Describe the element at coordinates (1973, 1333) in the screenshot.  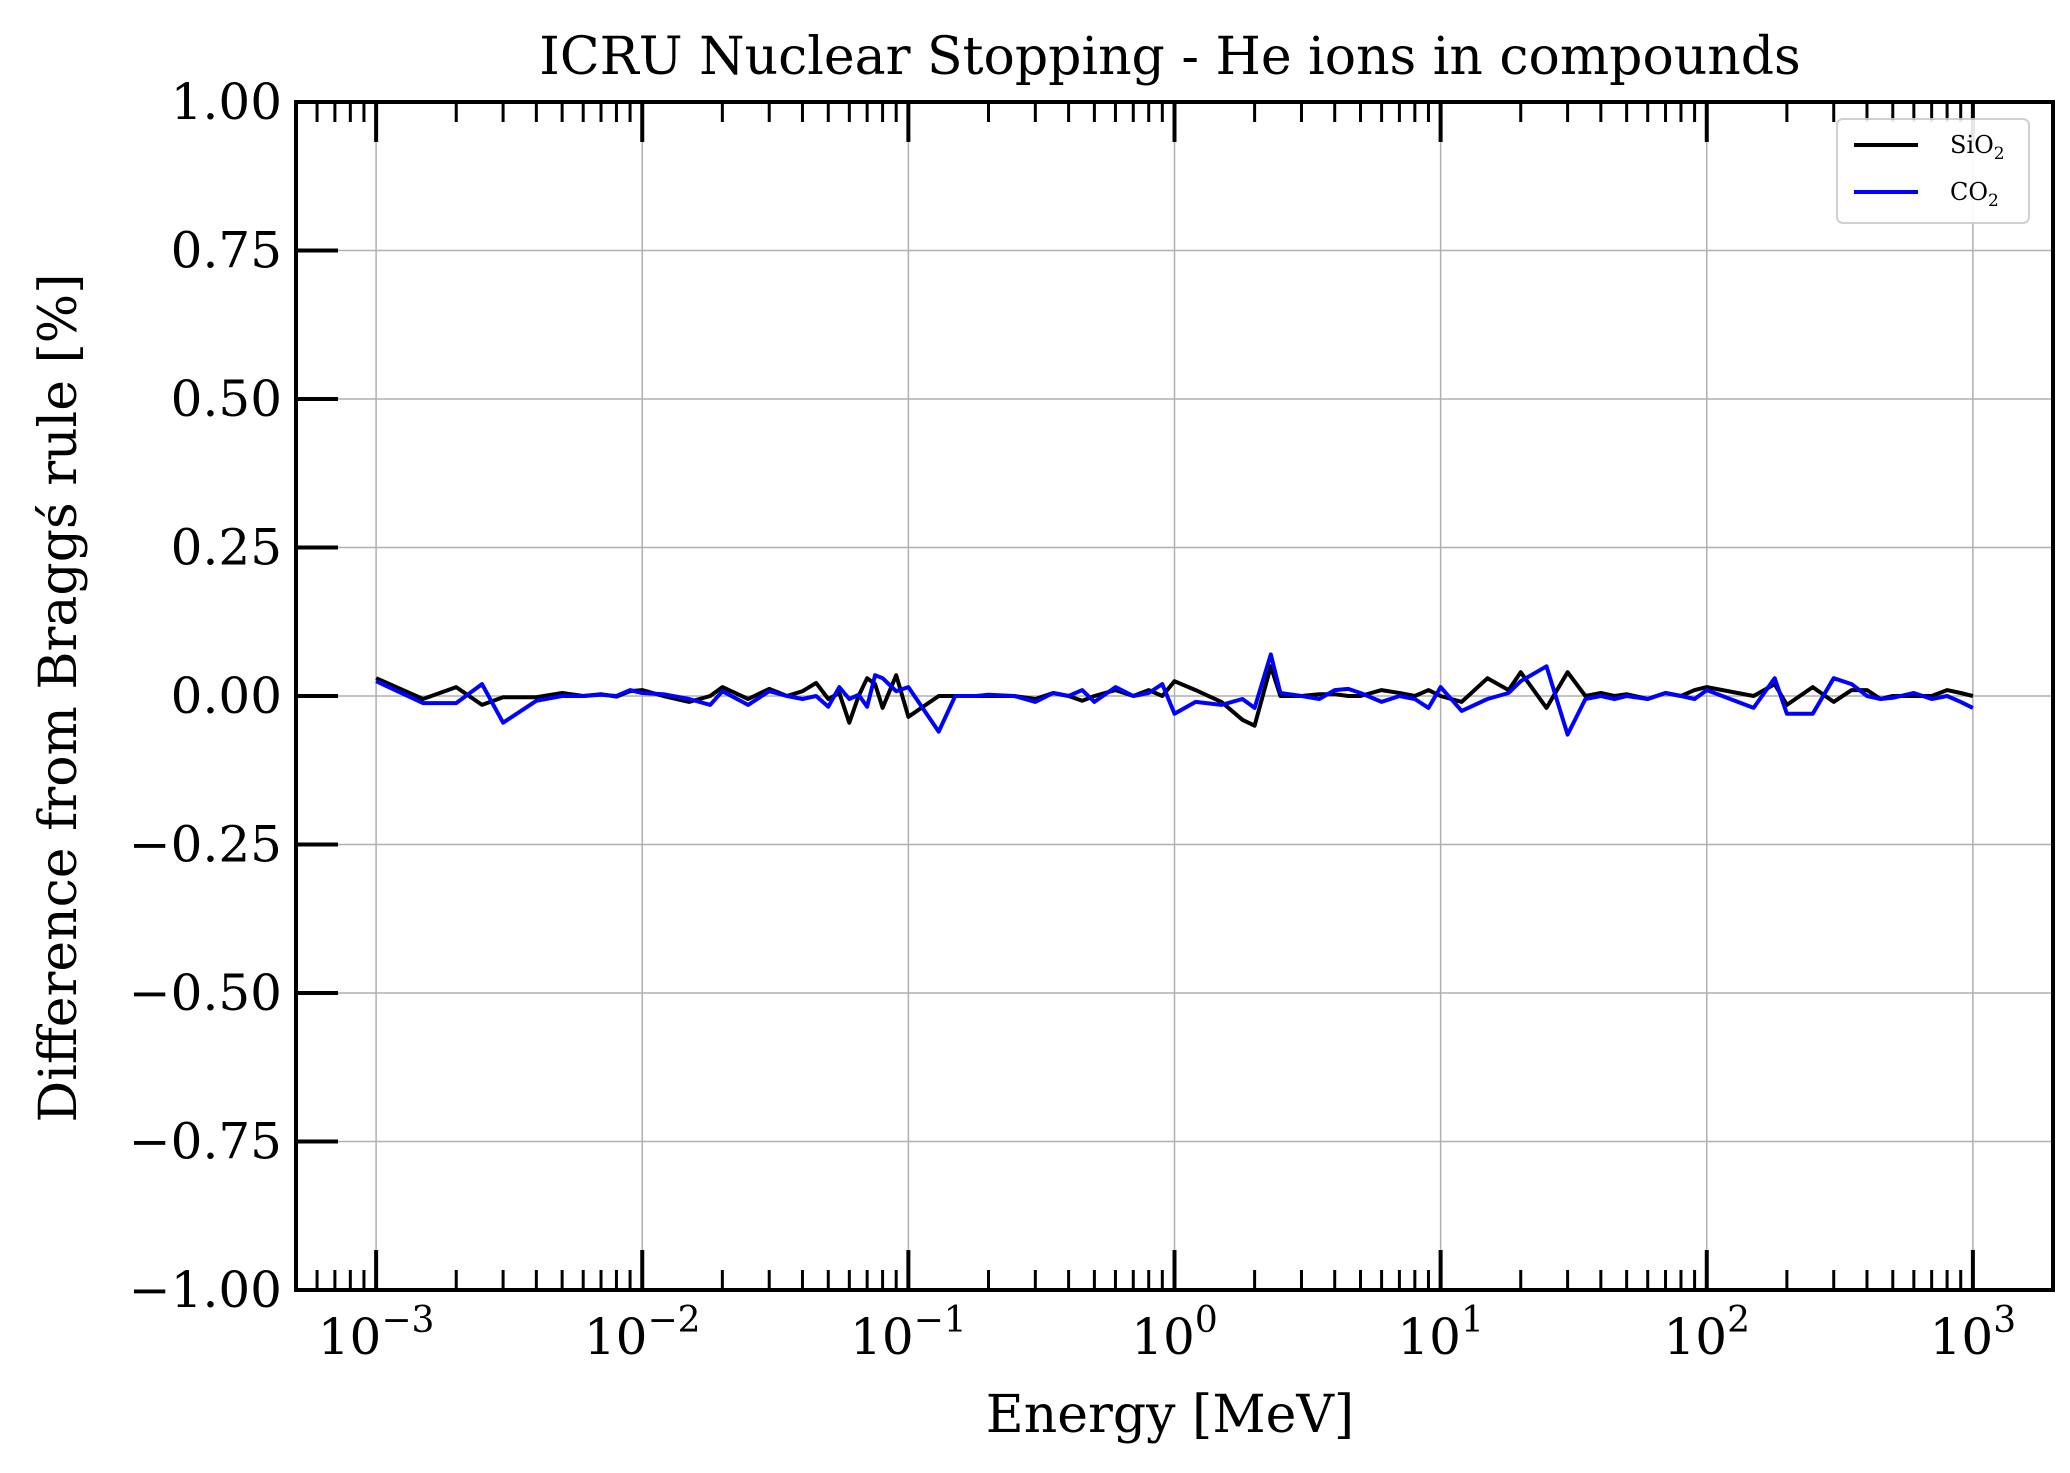
I see `x-tick-label: 10³` at that location.